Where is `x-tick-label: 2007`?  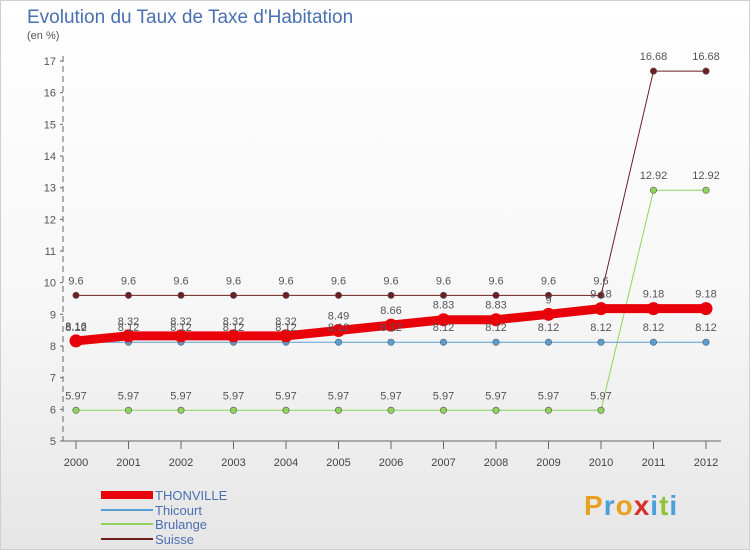
x-tick-label: 2007 is located at coordinates (443, 463).